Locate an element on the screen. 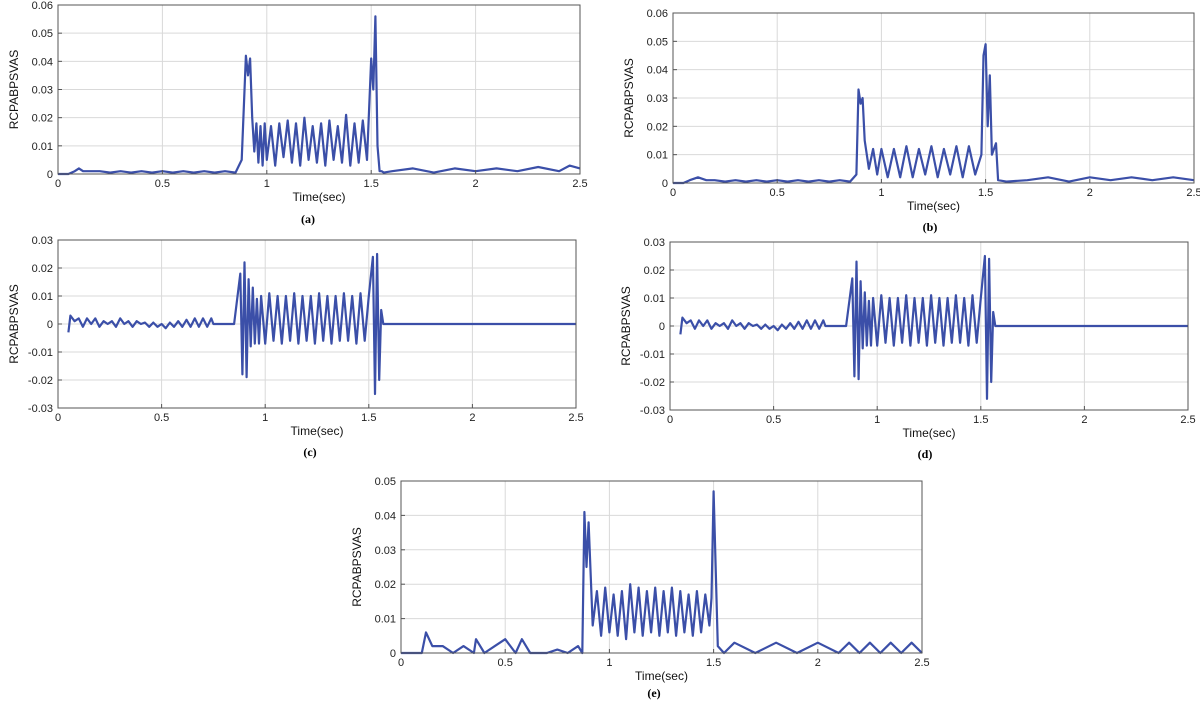 The width and height of the screenshot is (1200, 703). chart-e-plot-area is located at coordinates (661, 567).